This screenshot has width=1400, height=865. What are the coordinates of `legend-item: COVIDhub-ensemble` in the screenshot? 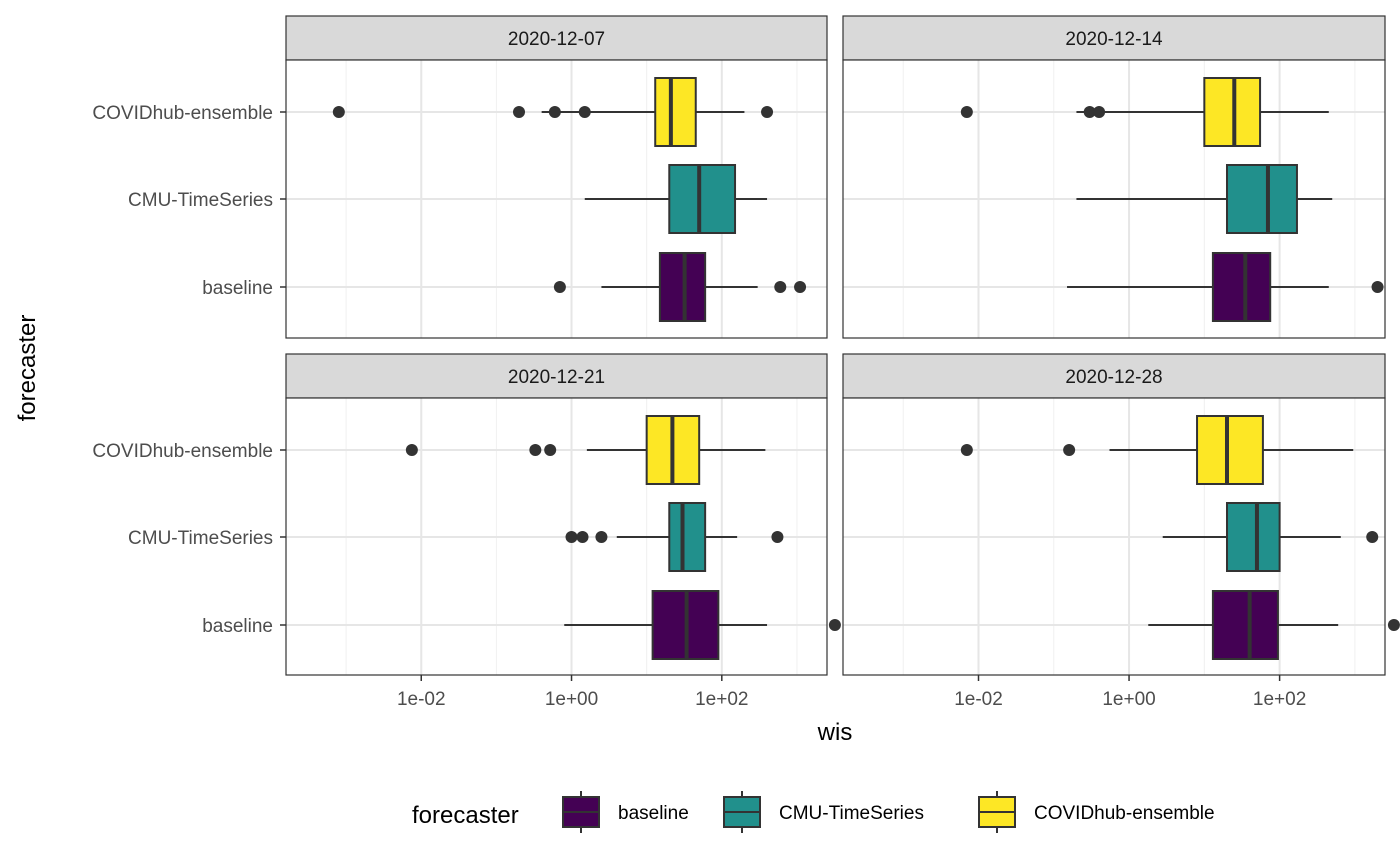 It's located at (1096, 812).